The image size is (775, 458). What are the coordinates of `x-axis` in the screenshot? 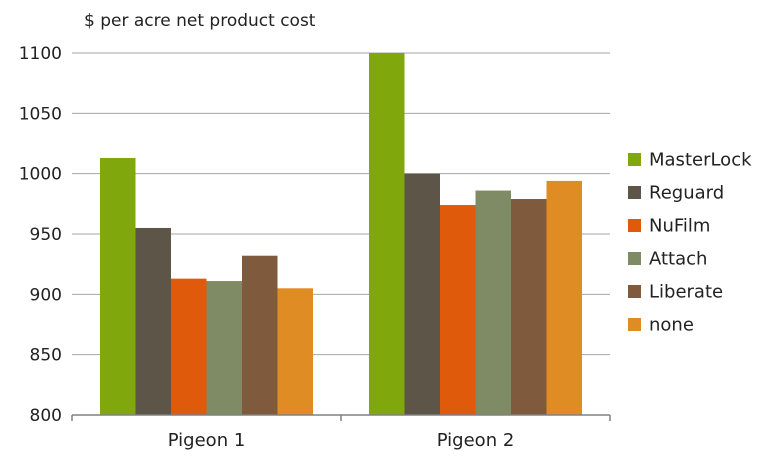 It's located at (341, 417).